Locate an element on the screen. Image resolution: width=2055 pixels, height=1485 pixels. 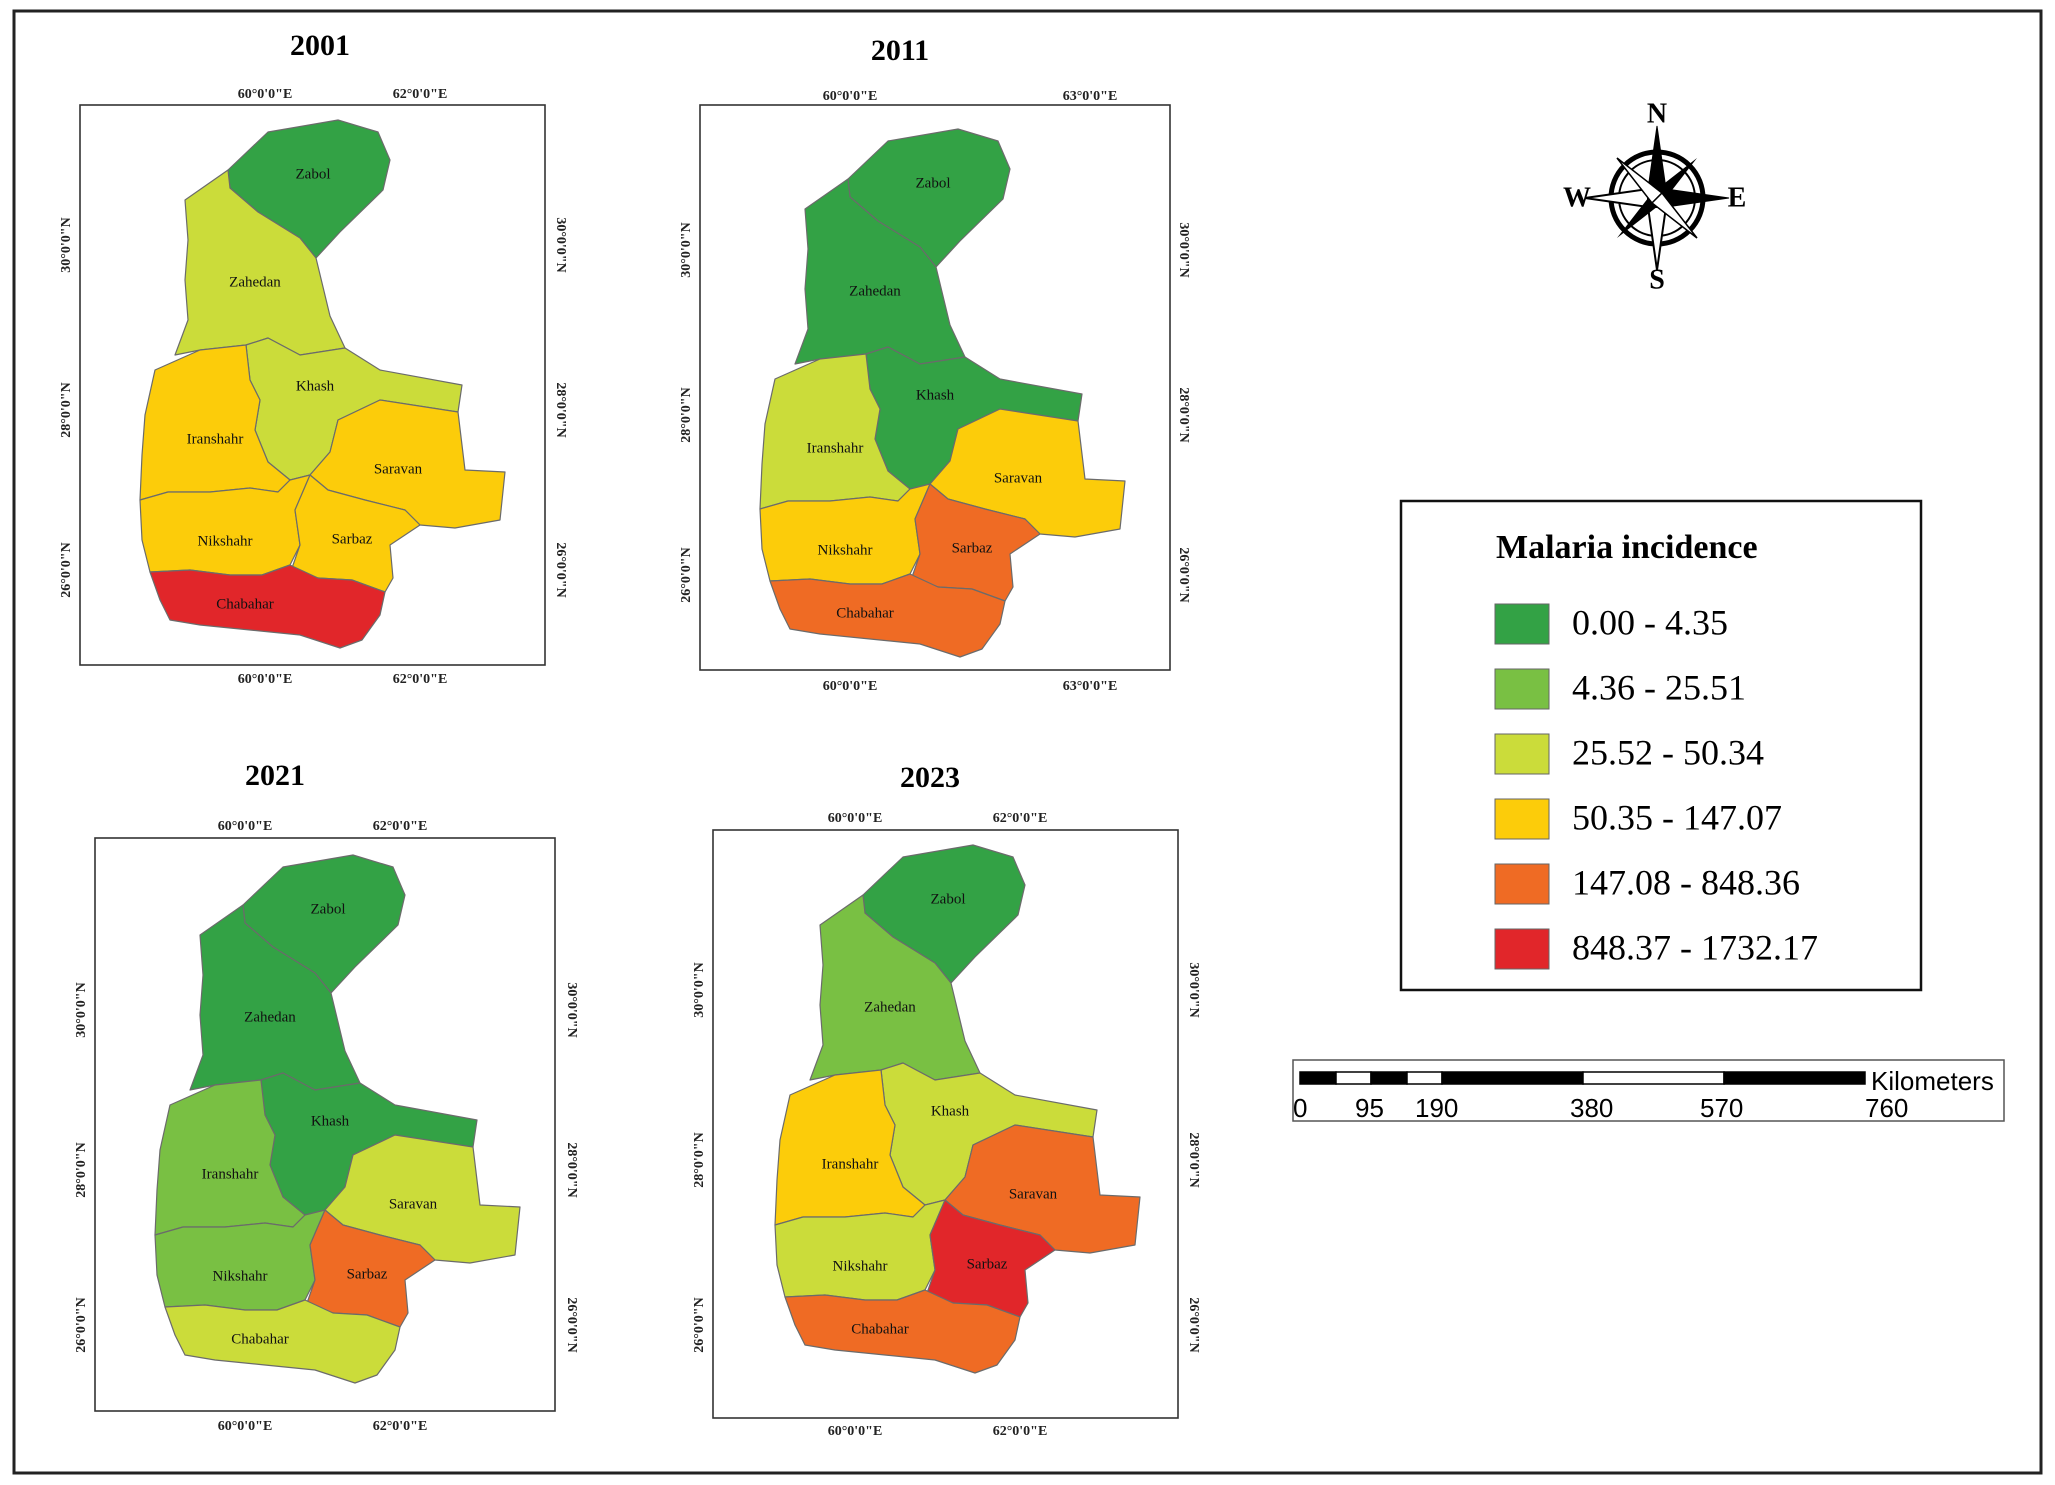
legend-class-label: 0.00 - 4.35 is located at coordinates (1650, 622).